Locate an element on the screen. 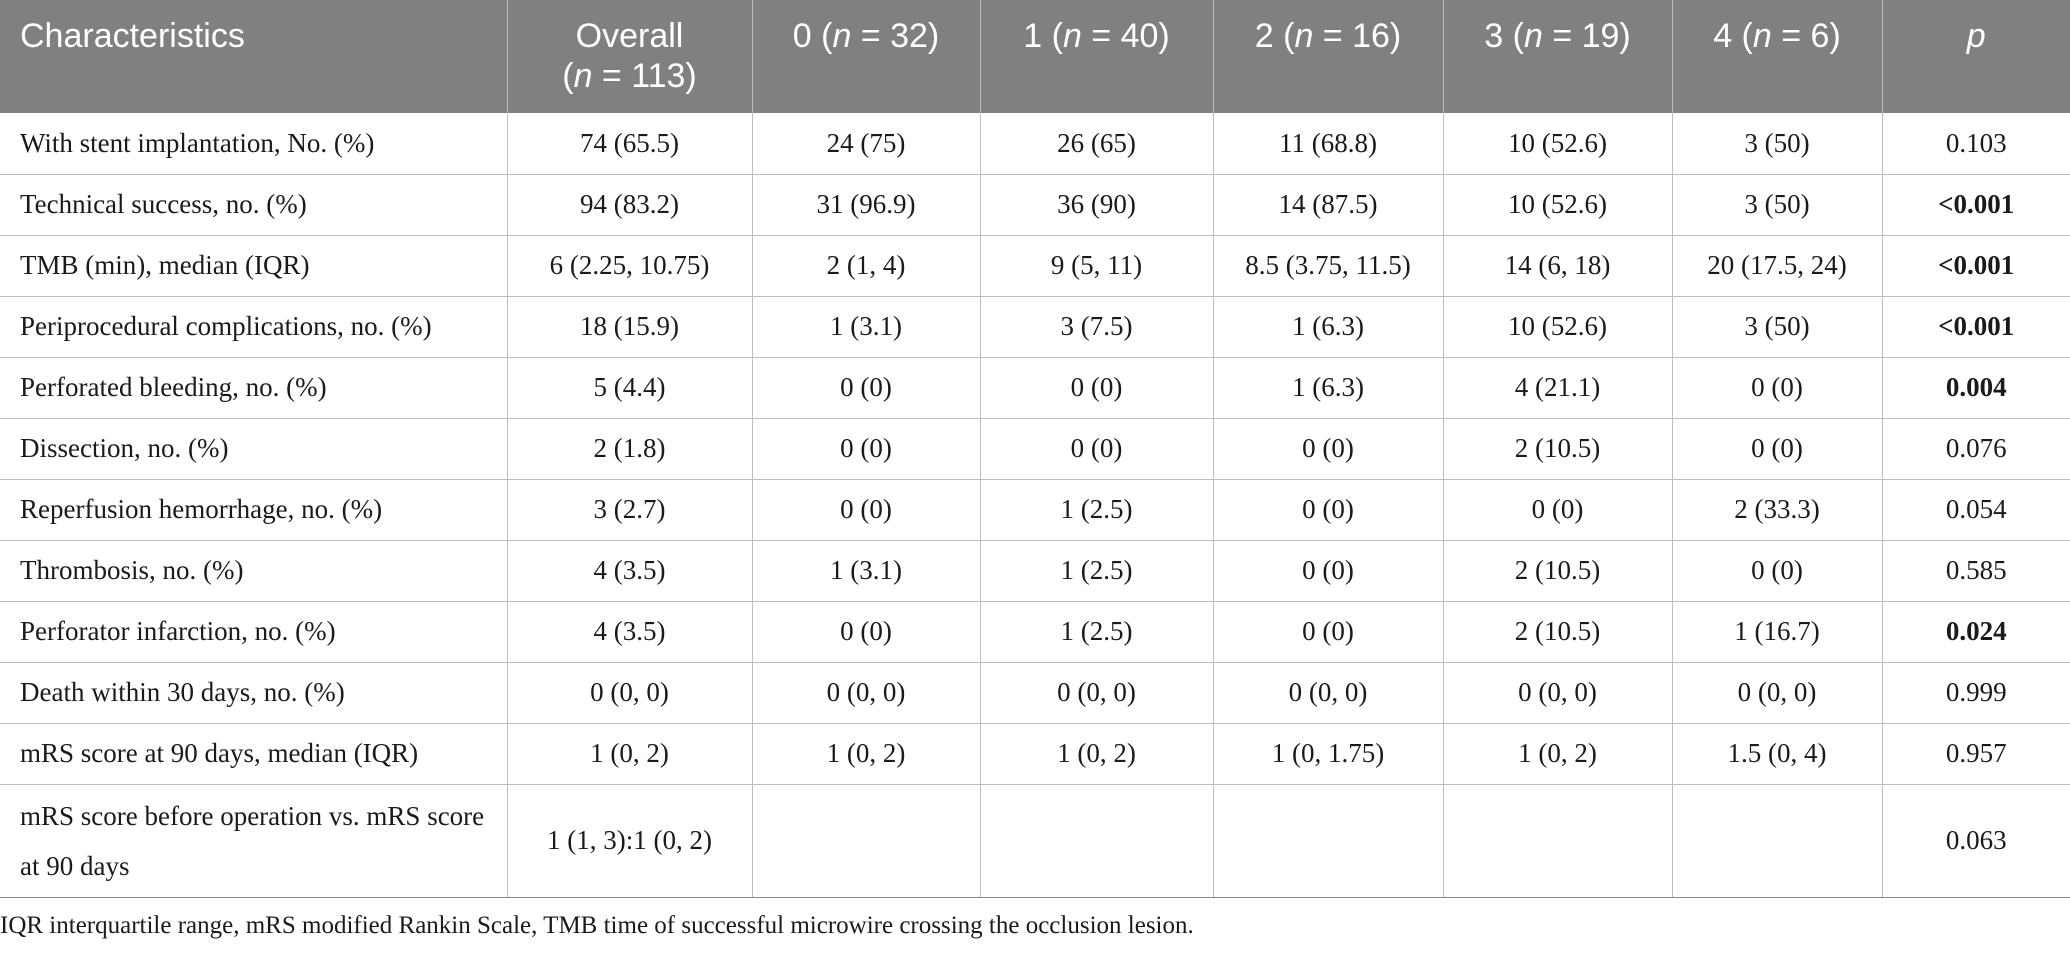 The image size is (2070, 953). cell-group-0: 24 (75) is located at coordinates (865, 144).